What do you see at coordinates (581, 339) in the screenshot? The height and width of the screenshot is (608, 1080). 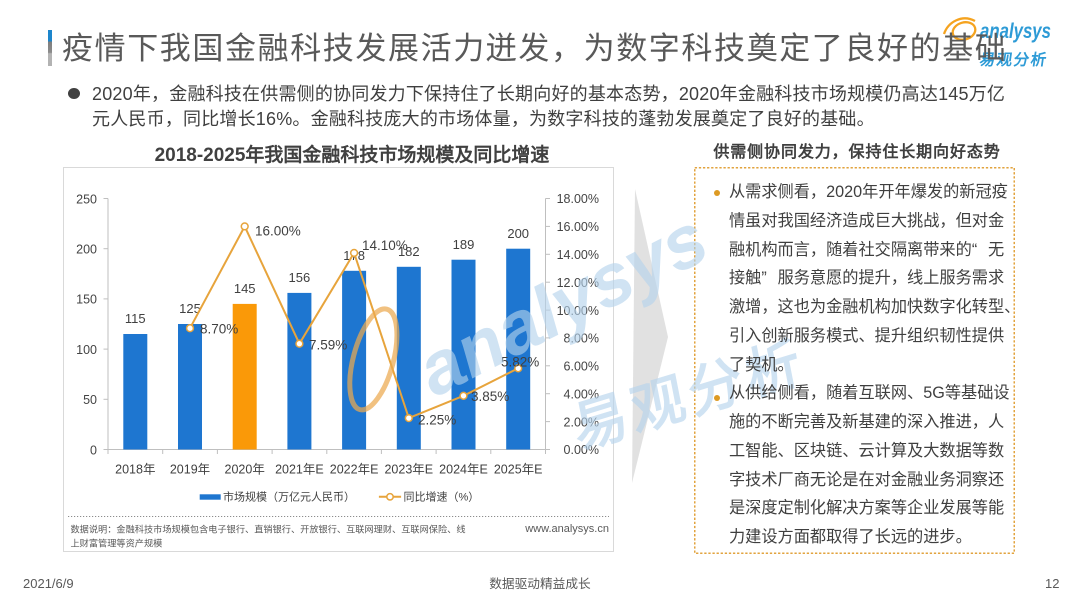 I see `svg-text: 8.00%` at bounding box center [581, 339].